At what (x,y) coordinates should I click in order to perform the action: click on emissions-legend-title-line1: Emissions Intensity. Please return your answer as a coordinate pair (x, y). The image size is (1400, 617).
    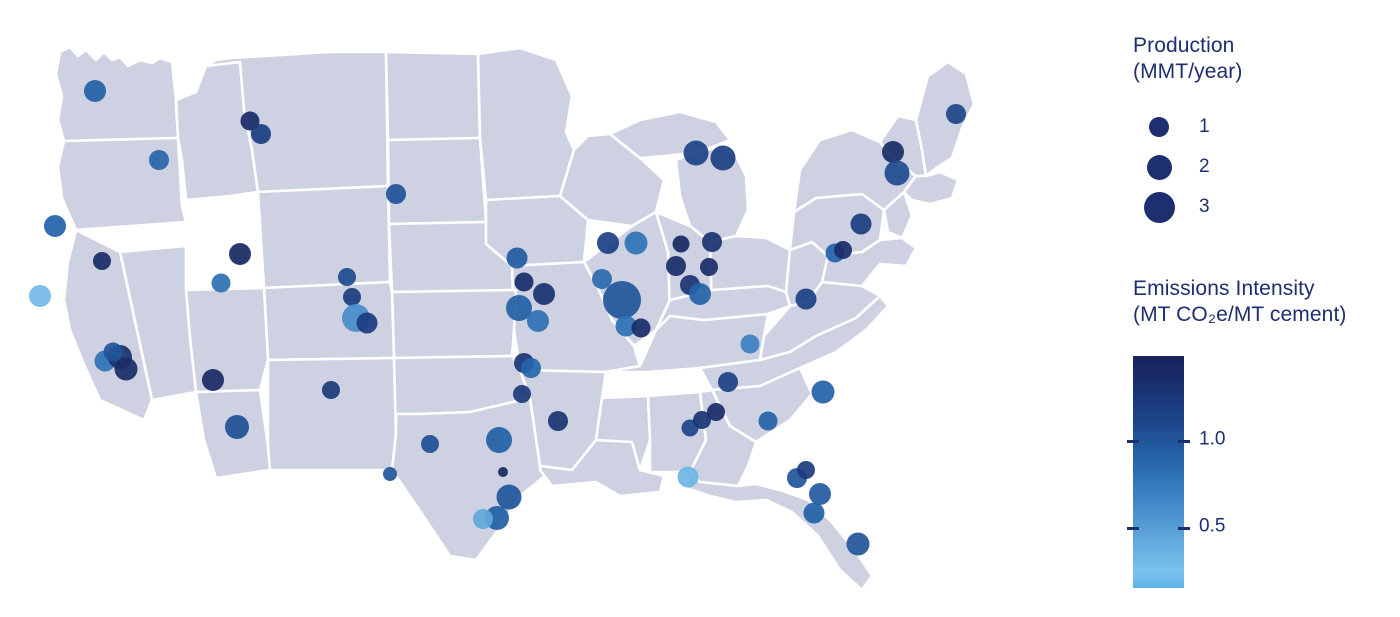
    Looking at the image, I should click on (1224, 288).